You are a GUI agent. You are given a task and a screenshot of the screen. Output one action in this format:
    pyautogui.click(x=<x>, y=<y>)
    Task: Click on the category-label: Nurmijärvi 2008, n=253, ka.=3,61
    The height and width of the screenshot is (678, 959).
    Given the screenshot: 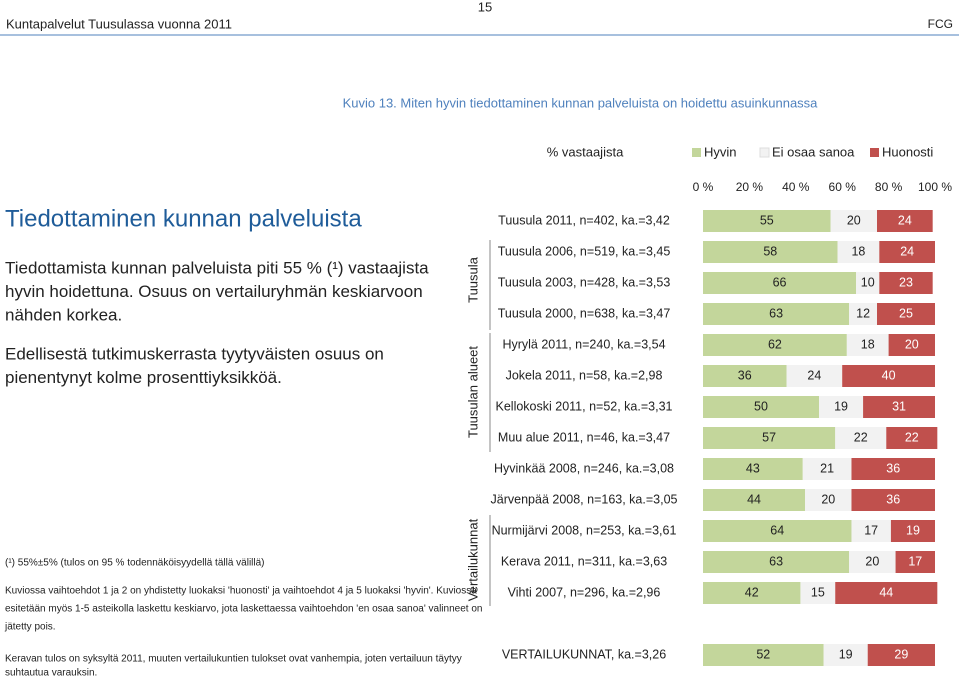 What is the action you would take?
    pyautogui.click(x=584, y=530)
    